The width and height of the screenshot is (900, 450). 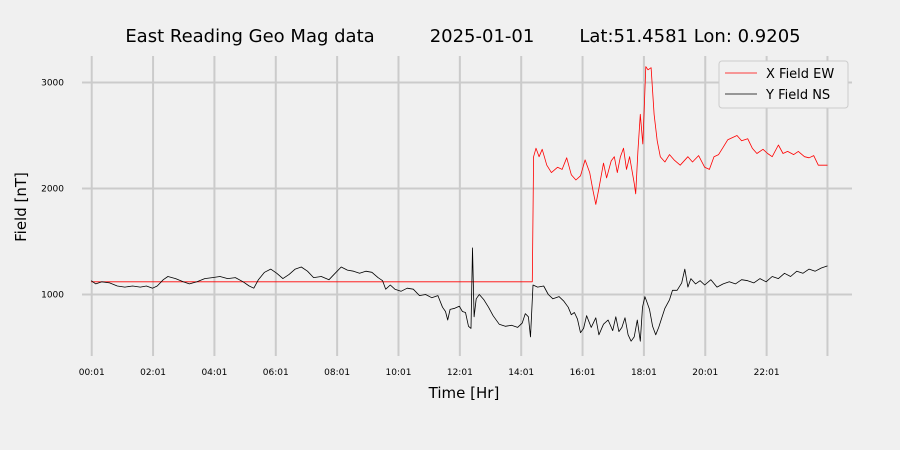 What do you see at coordinates (249, 36) in the screenshot?
I see `chart-title: East Reading Geo Mag data` at bounding box center [249, 36].